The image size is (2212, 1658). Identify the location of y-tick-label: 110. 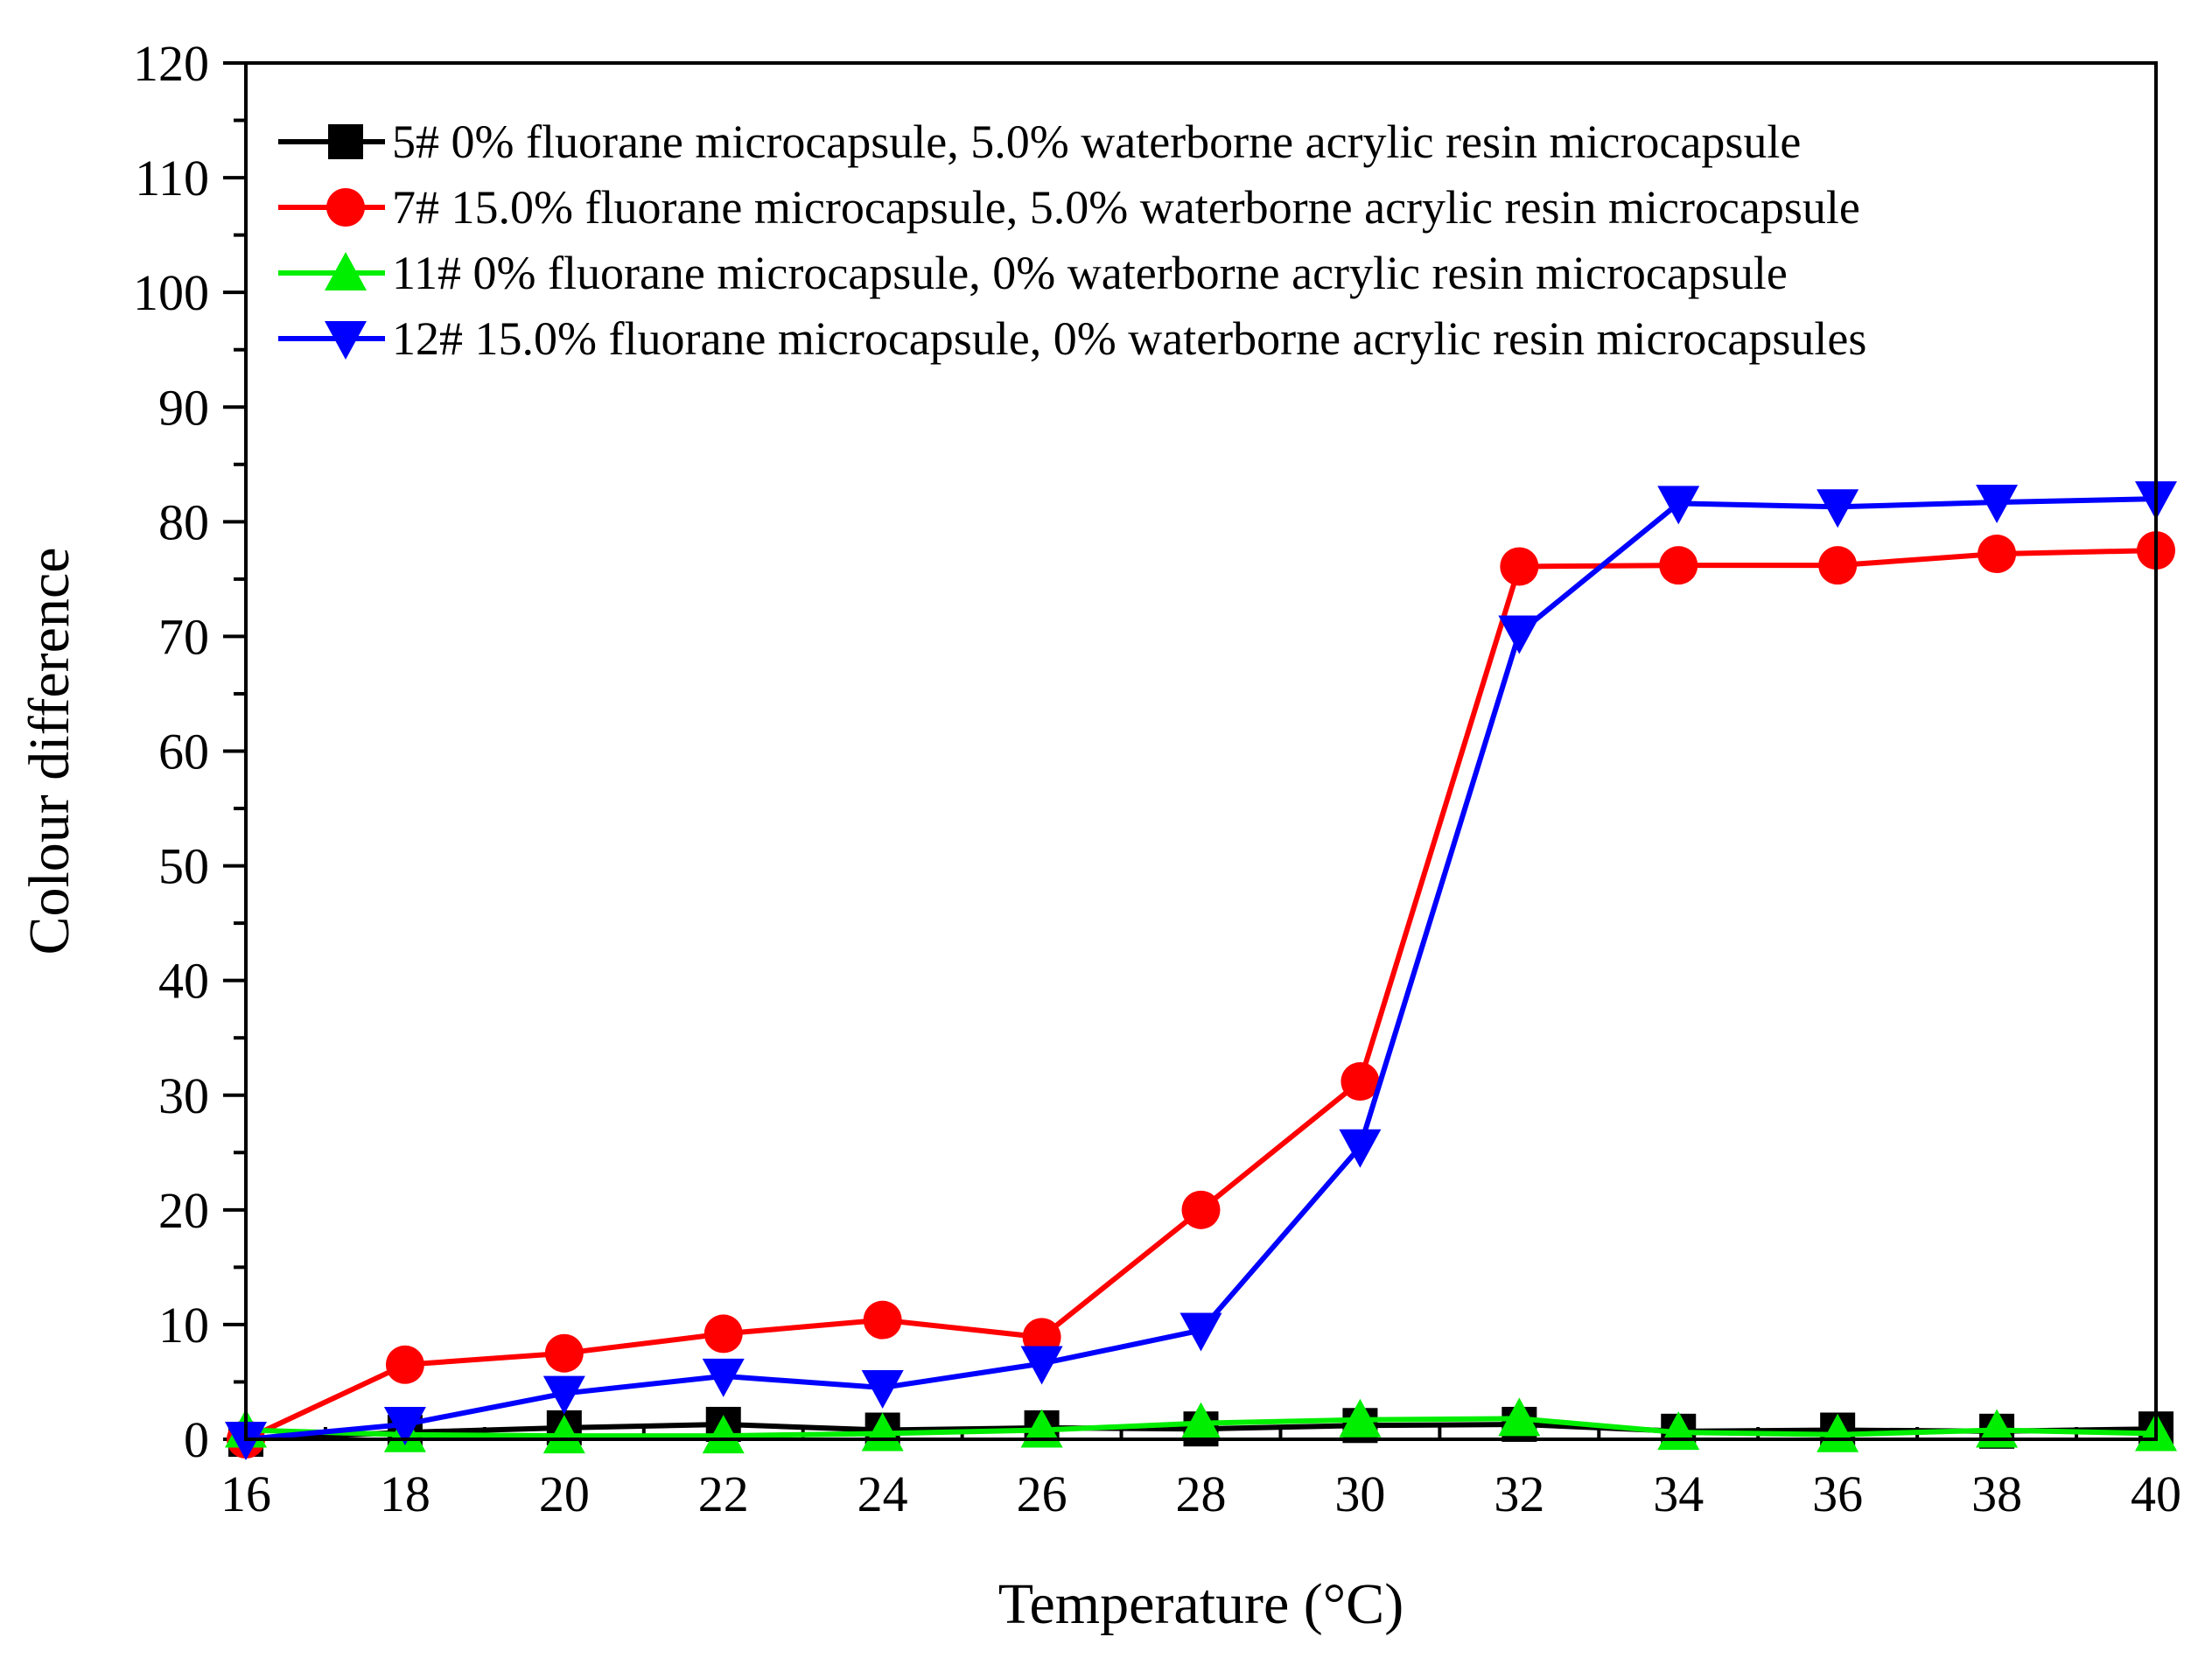
(172, 178).